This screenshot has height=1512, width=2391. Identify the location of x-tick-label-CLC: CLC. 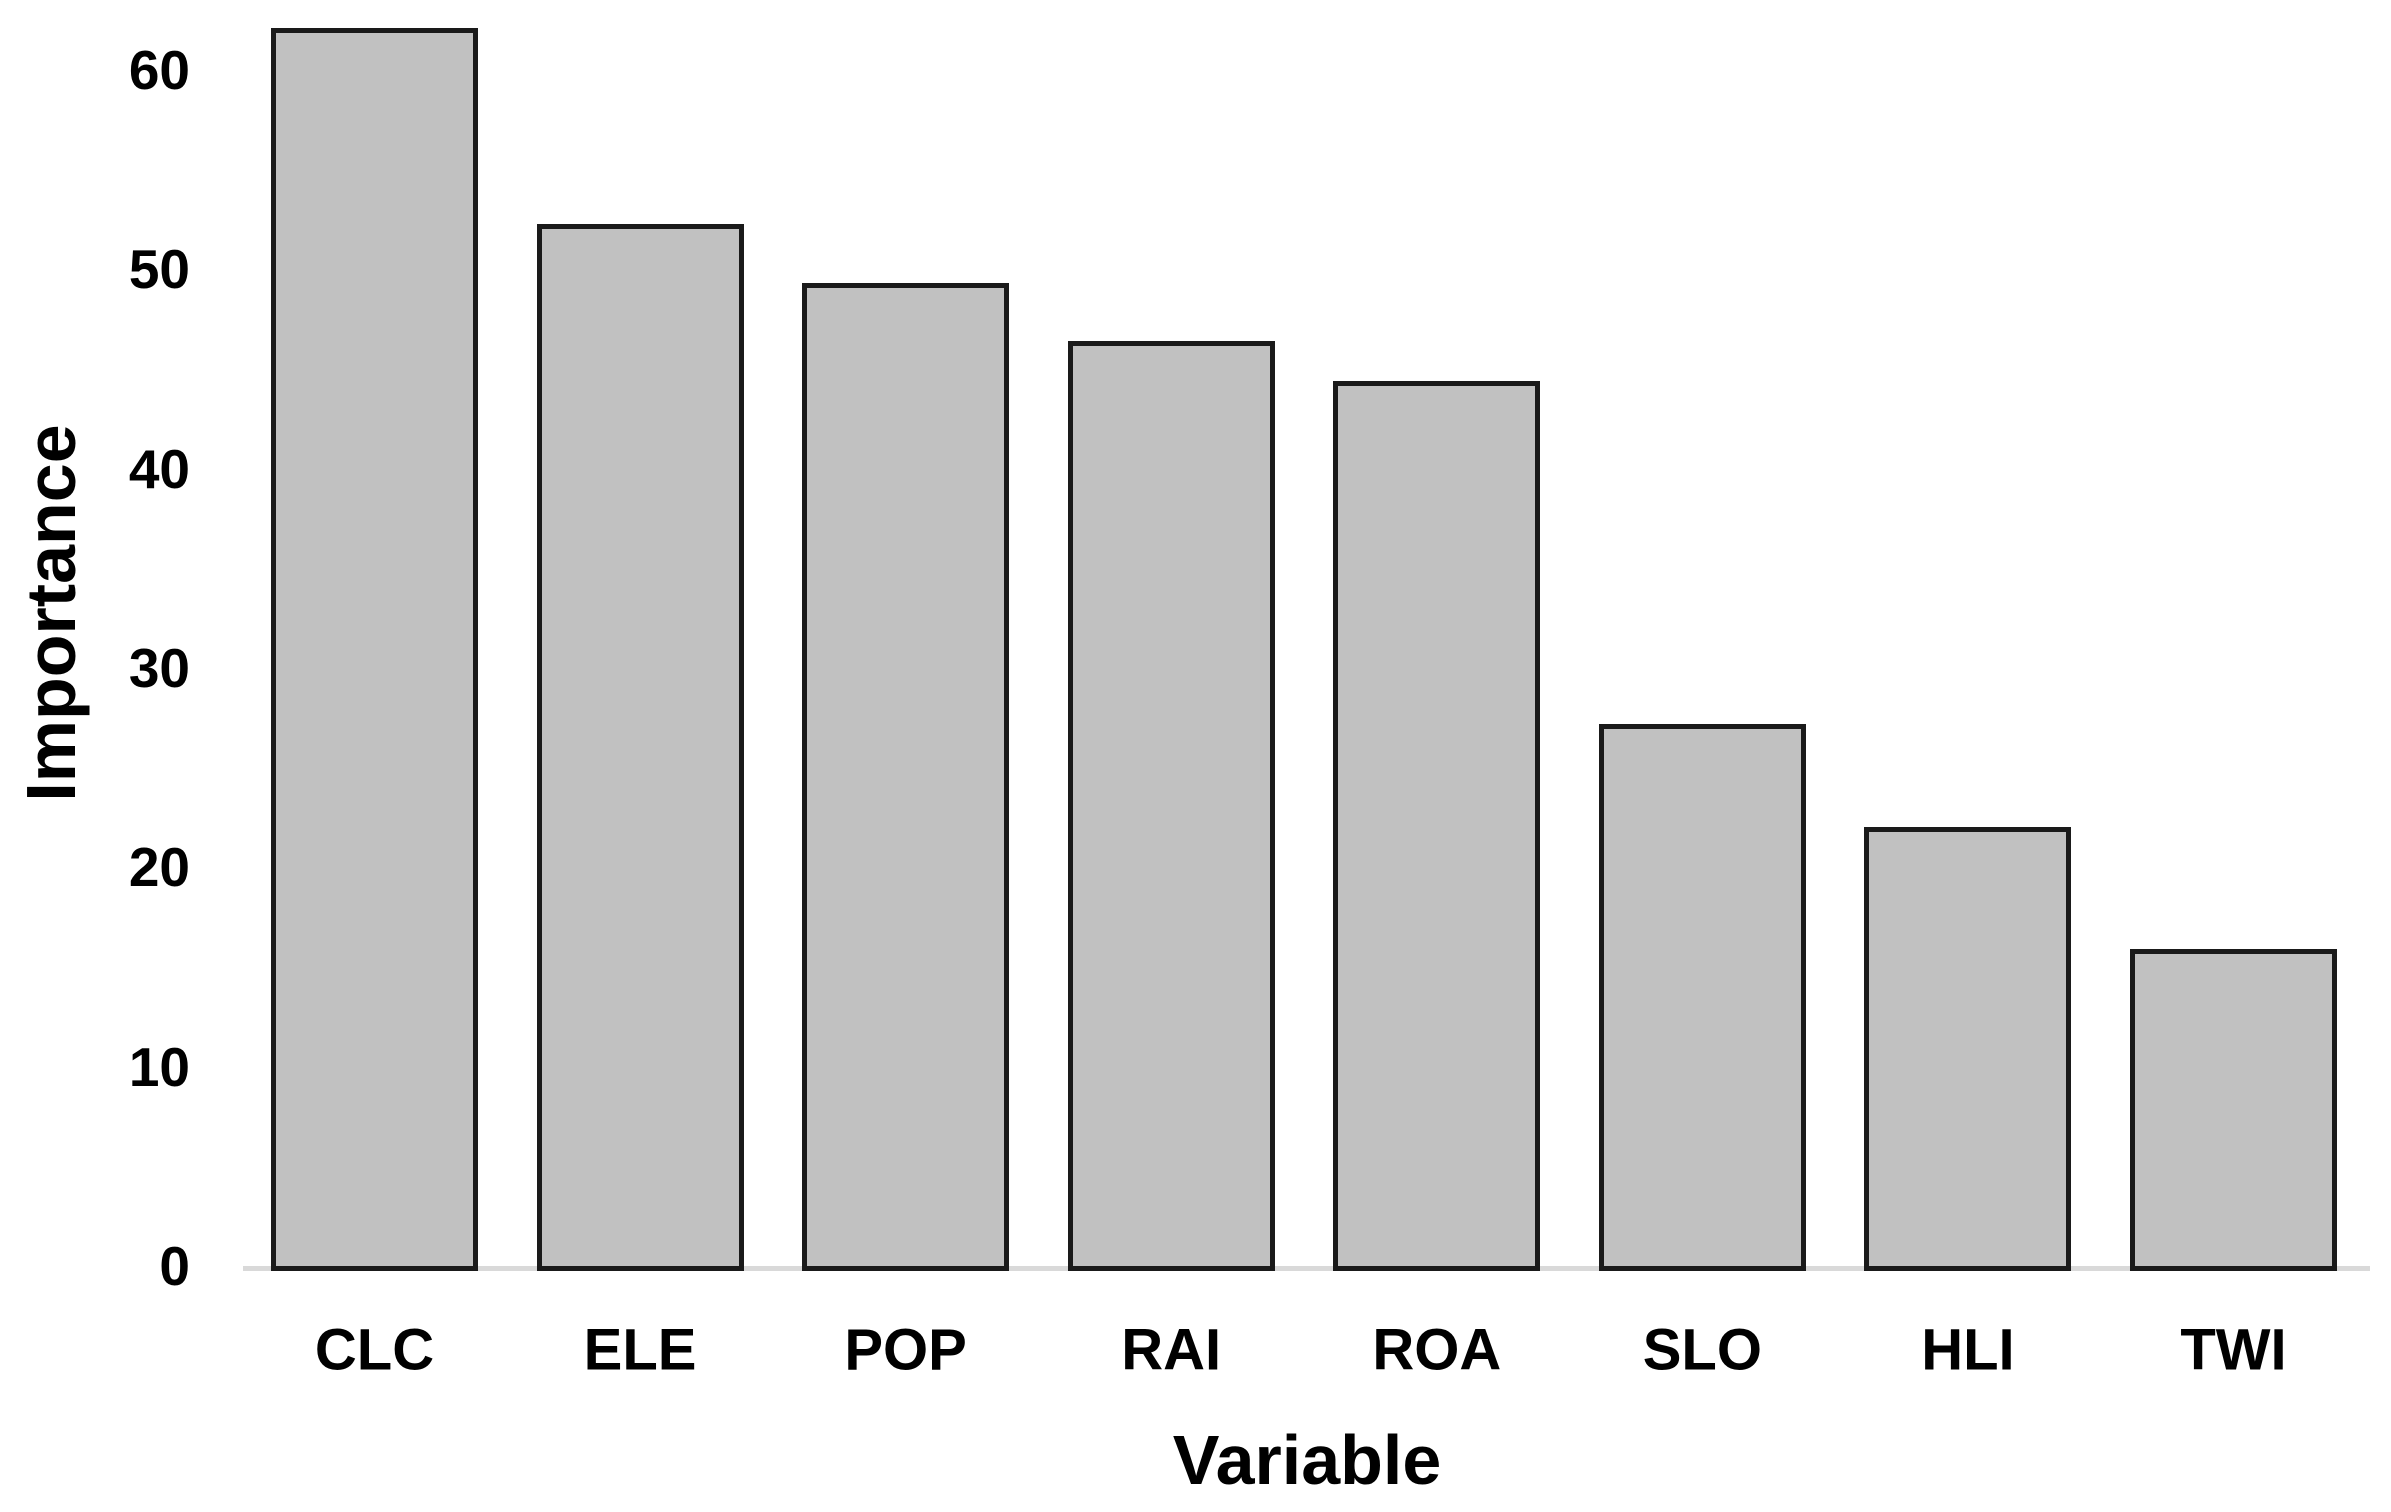
(374, 1350).